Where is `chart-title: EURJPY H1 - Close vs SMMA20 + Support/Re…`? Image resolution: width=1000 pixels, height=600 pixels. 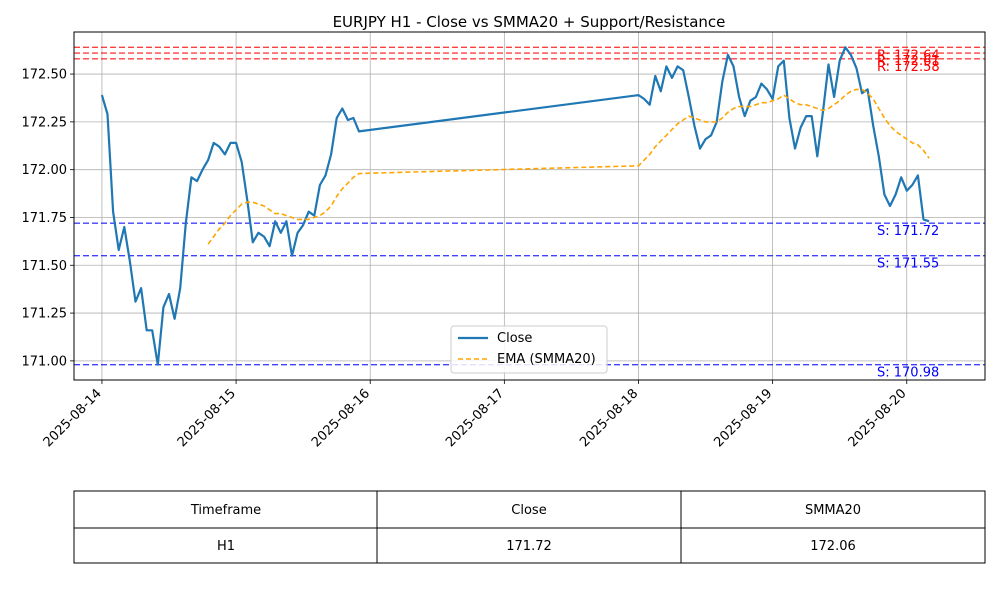 chart-title: EURJPY H1 - Close vs SMMA20 + Support/Re… is located at coordinates (529, 22).